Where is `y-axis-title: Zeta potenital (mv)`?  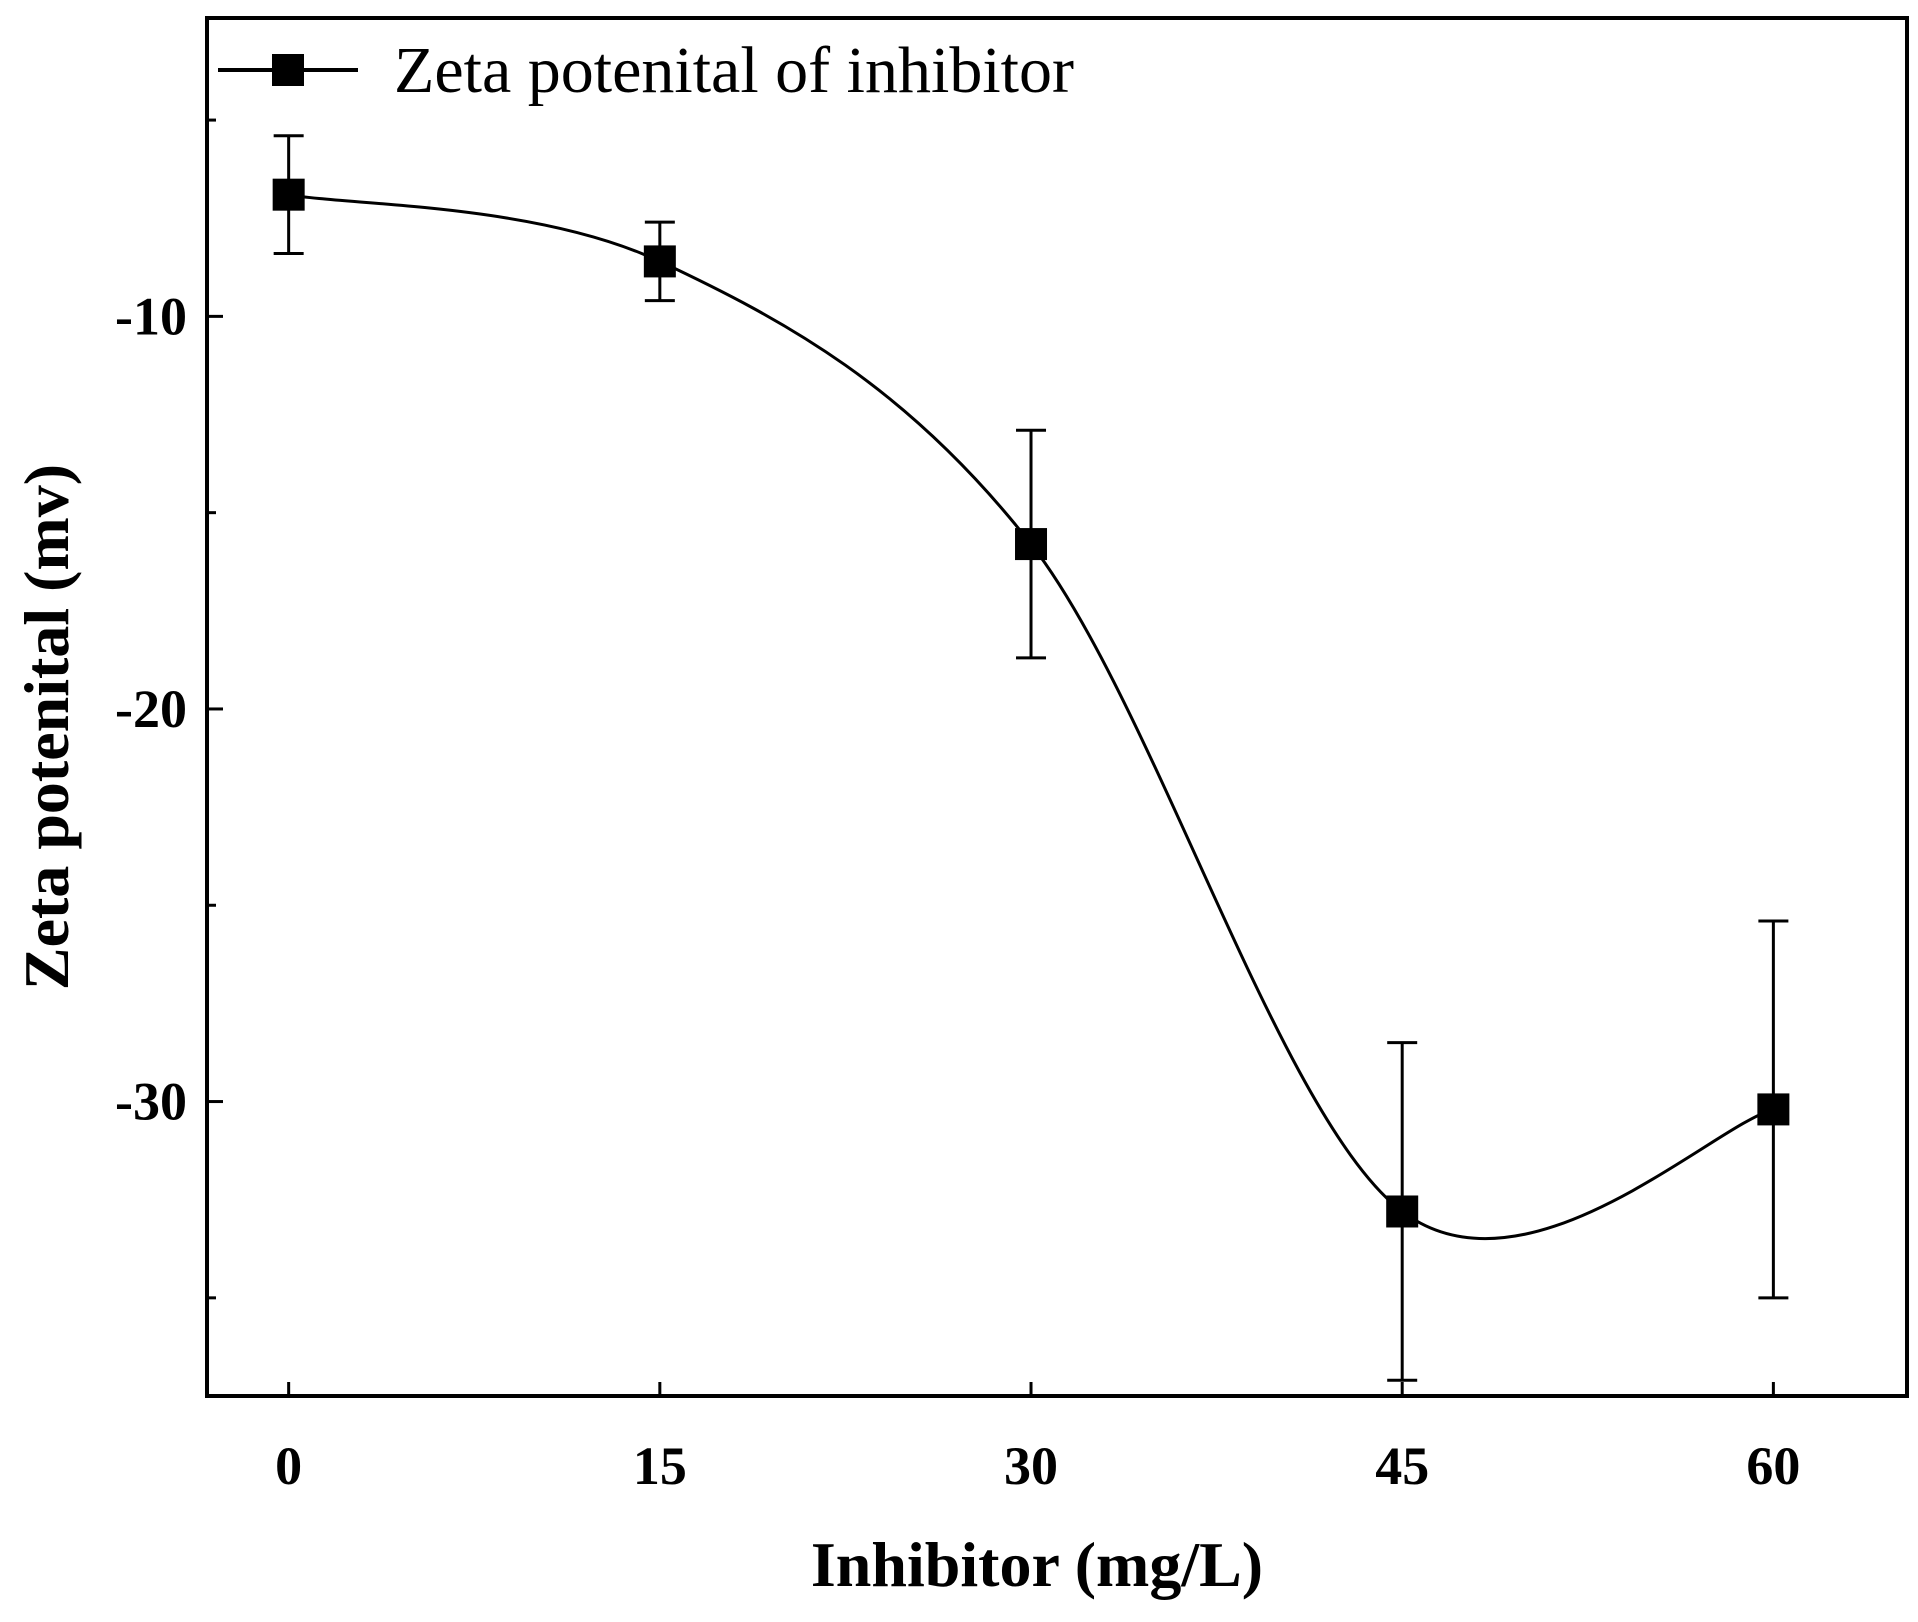
y-axis-title: Zeta potenital (mv) is located at coordinates (46, 727).